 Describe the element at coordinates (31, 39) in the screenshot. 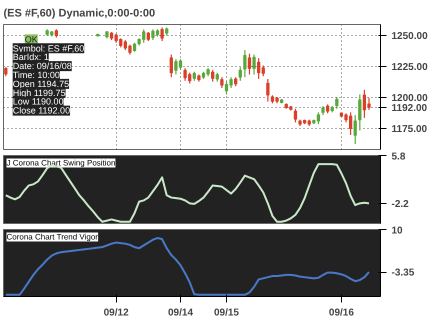

I see `annotation: OK` at that location.